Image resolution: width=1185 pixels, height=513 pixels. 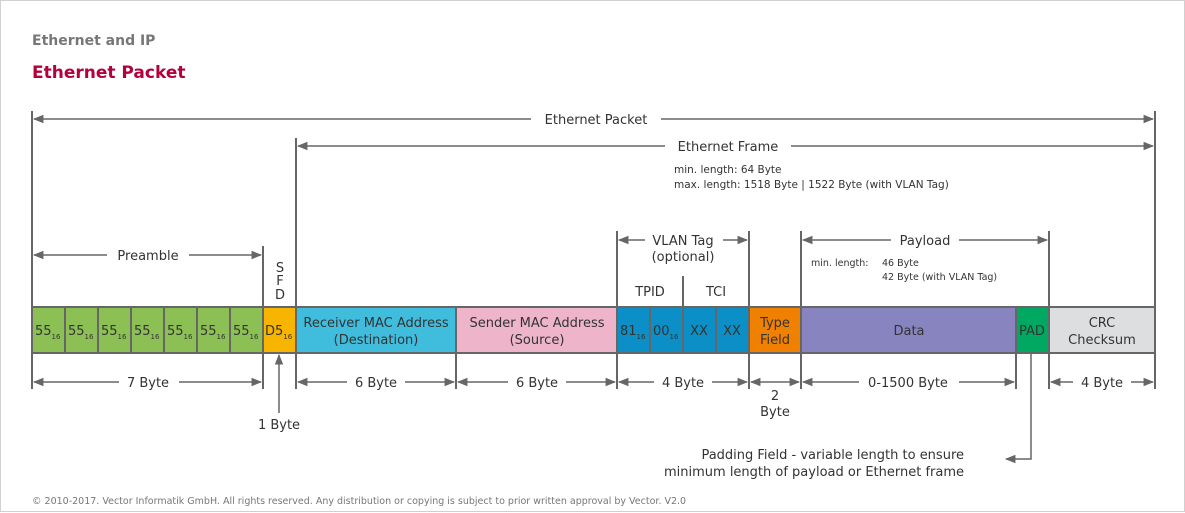 I want to click on pad-field, so click(x=1032, y=330).